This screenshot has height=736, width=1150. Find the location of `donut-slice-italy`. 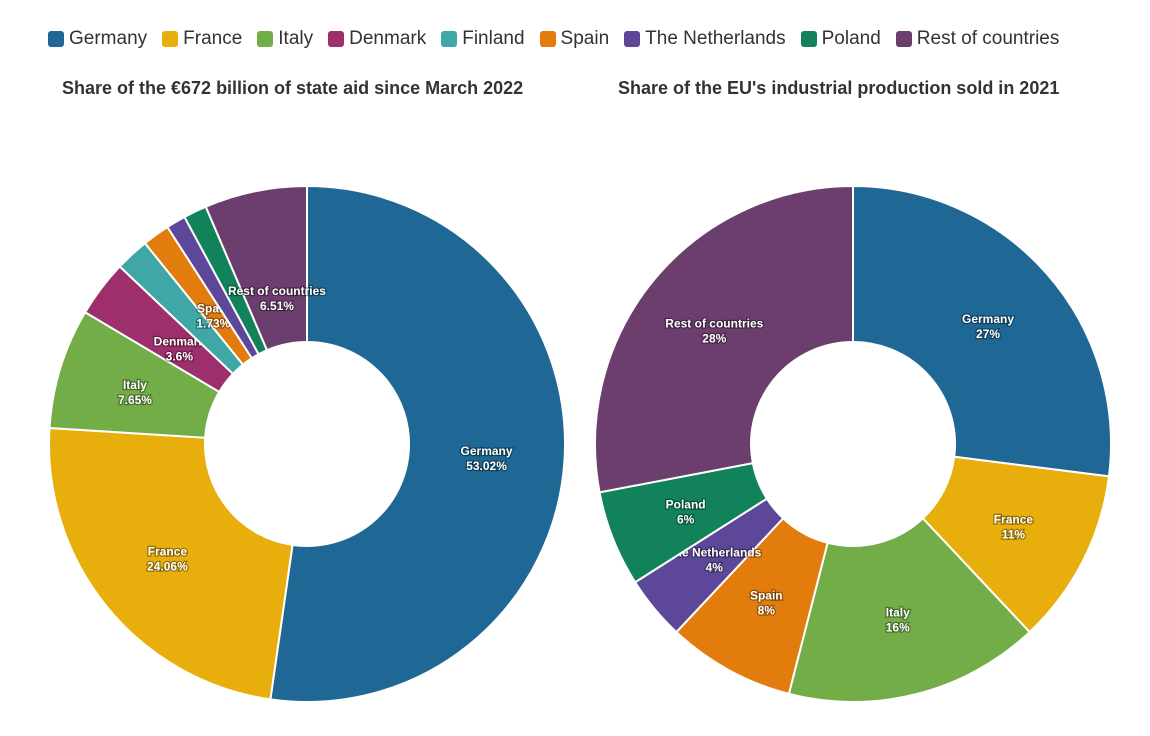

donut-slice-italy is located at coordinates (909, 609).